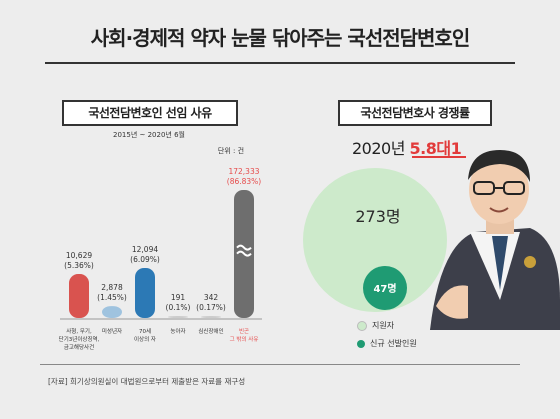 This screenshot has height=419, width=560. Describe the element at coordinates (145, 331) in the screenshot. I see `tick-label: 70세` at that location.